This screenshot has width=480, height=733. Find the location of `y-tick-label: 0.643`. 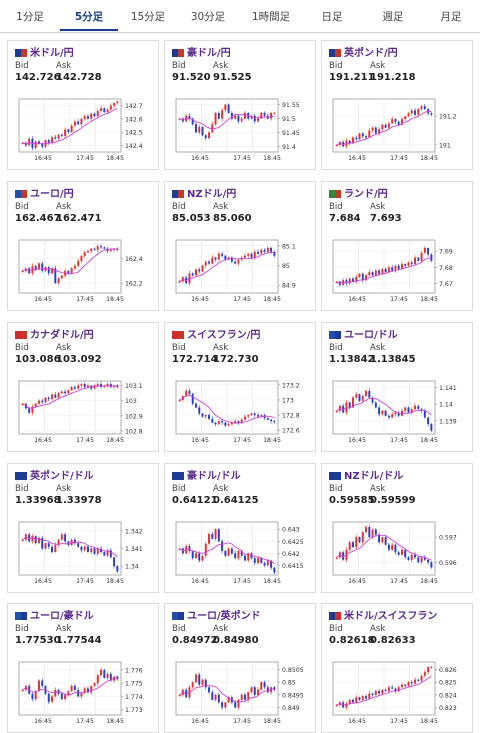

y-tick-label: 0.643 is located at coordinates (291, 530).